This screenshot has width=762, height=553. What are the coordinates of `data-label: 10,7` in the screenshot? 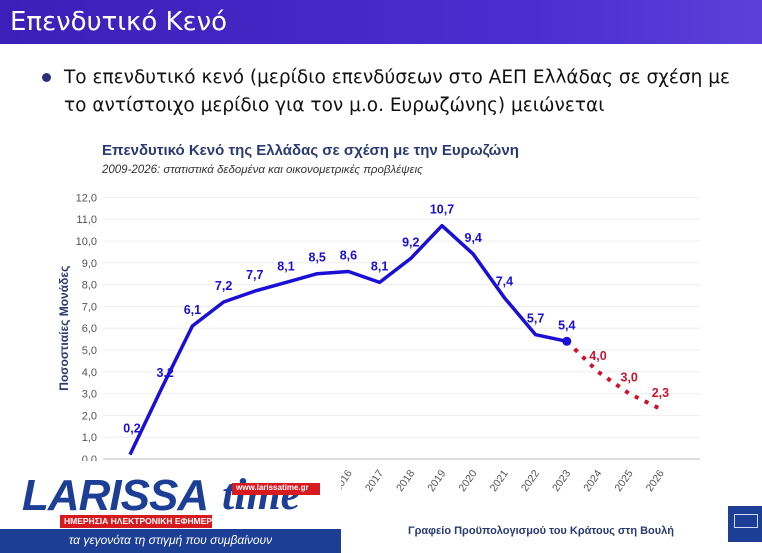 It's located at (442, 210).